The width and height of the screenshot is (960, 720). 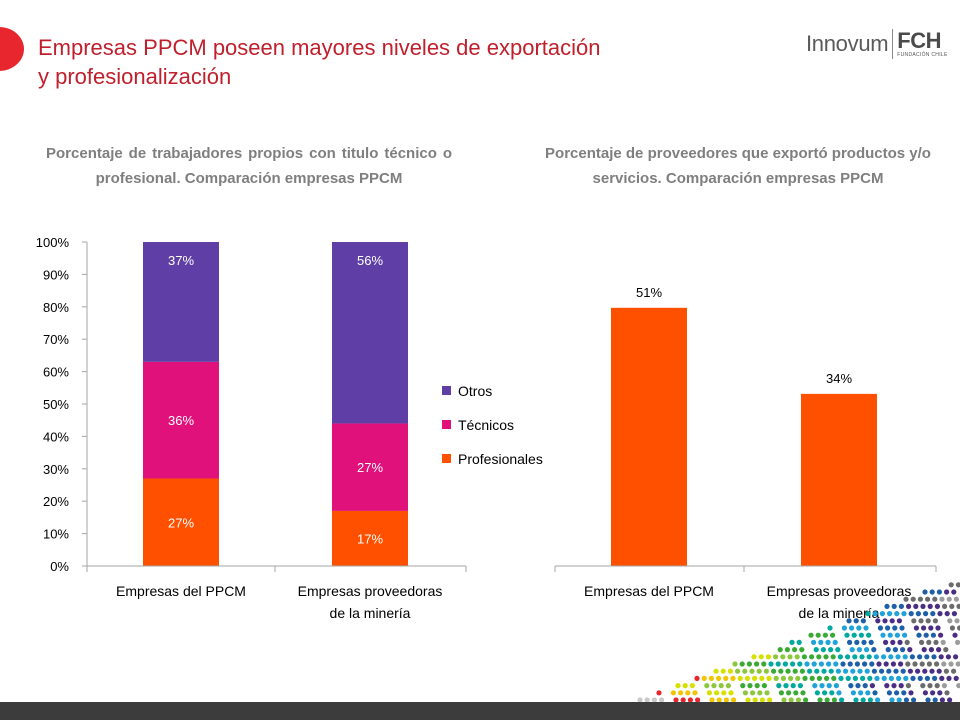 What do you see at coordinates (839, 378) in the screenshot?
I see `chart-2-data-label: 34%` at bounding box center [839, 378].